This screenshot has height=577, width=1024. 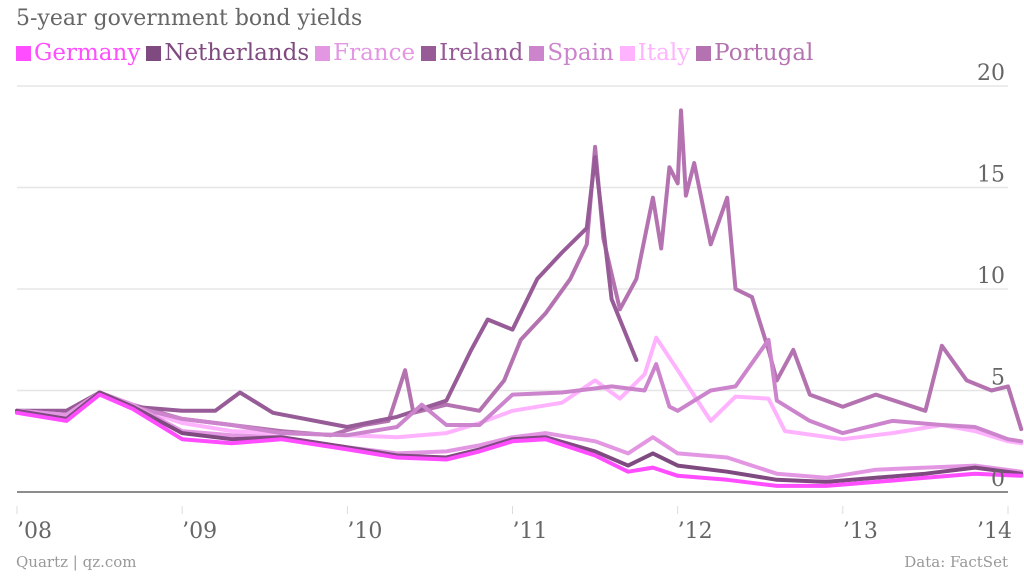 I want to click on legend-item: Germany, so click(x=78, y=53).